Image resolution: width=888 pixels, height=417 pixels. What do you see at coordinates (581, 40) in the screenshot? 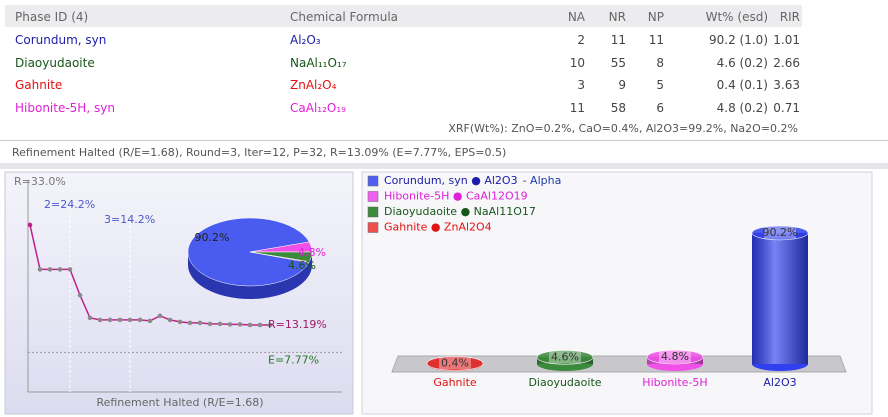
I see `table-cell: 2` at bounding box center [581, 40].